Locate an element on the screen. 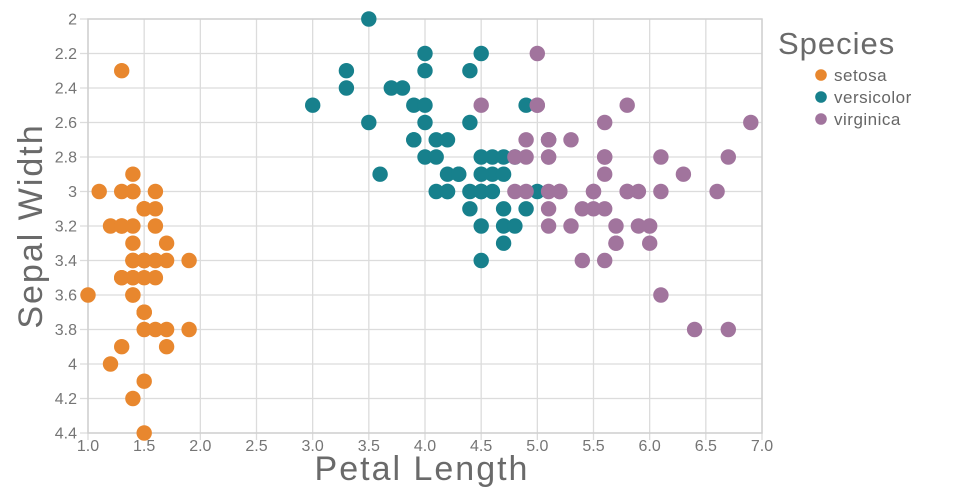 The image size is (960, 500). legend-swatch-virginica-icon is located at coordinates (821, 119).